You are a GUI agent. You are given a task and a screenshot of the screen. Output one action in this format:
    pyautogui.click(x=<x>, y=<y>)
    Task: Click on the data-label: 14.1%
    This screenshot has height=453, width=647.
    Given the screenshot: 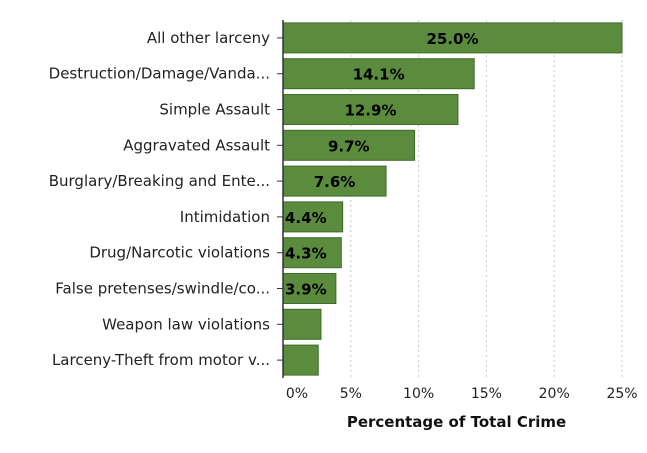 What is the action you would take?
    pyautogui.click(x=379, y=75)
    